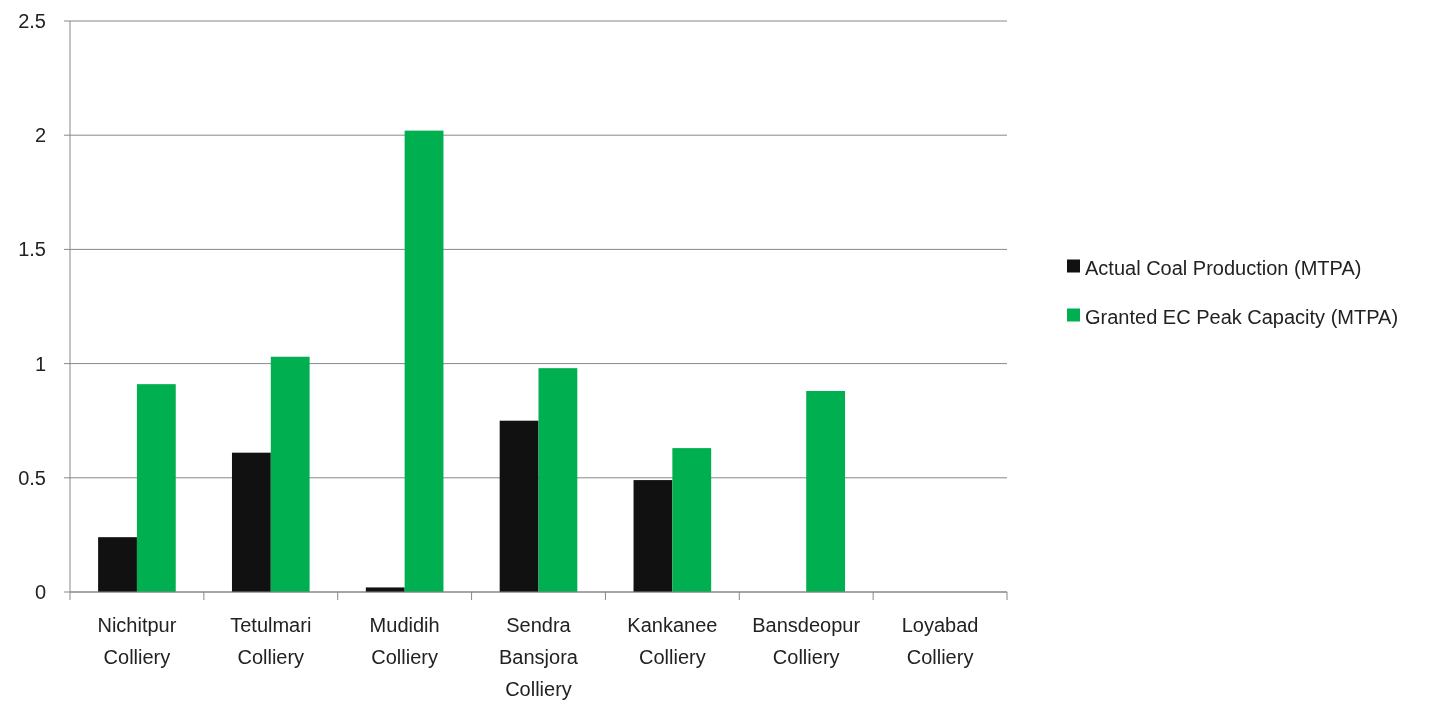  Describe the element at coordinates (672, 641) in the screenshot. I see `x-tick-label: Kankanee Colliery` at that location.